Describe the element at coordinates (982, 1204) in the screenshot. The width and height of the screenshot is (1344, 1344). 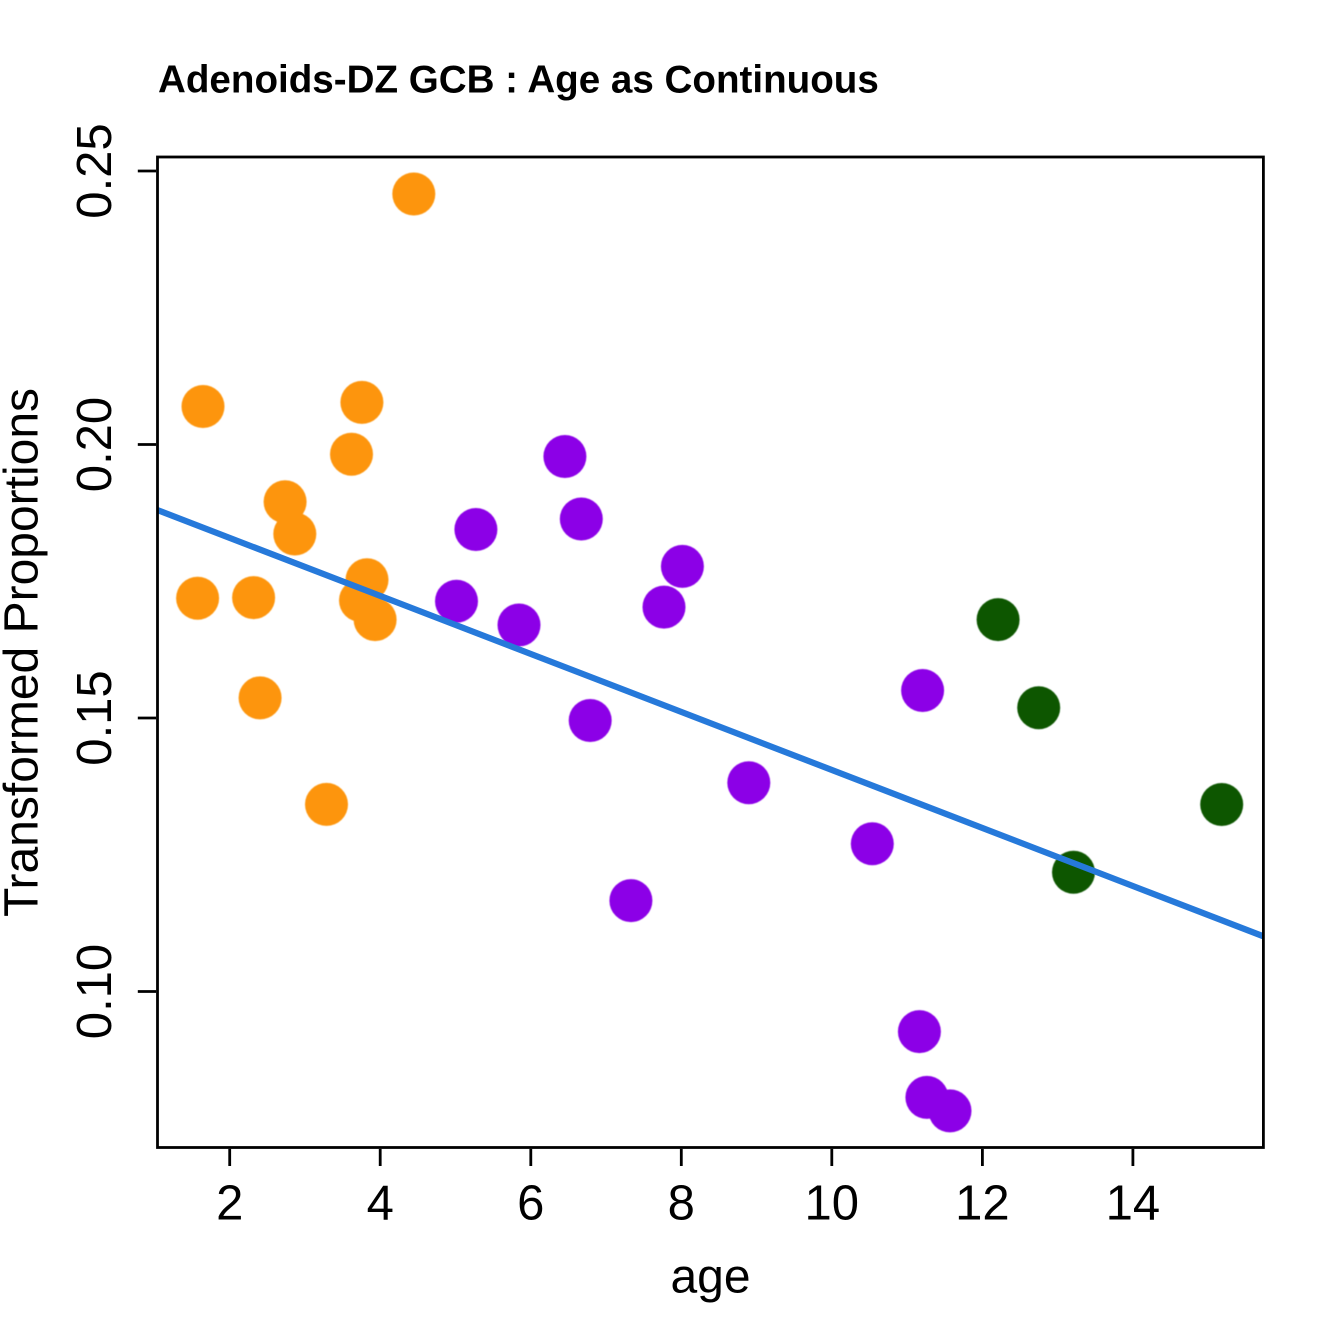
I see `svg-text: 12` at that location.